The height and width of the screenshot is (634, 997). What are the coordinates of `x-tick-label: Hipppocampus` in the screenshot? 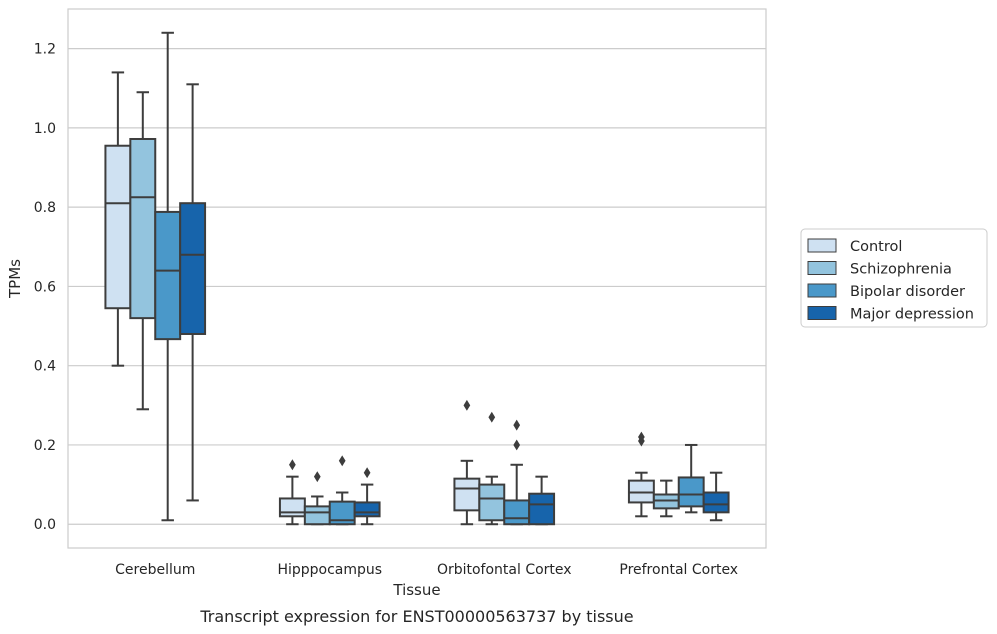 It's located at (329, 570).